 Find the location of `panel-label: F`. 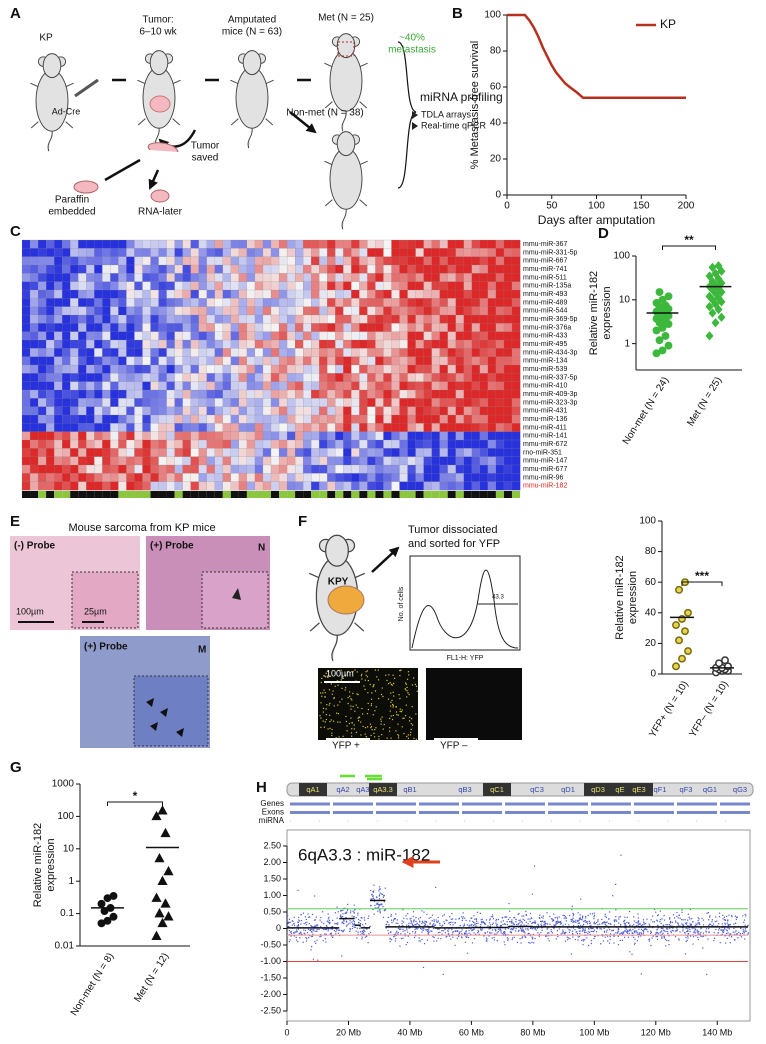

panel-label: F is located at coordinates (302, 521).